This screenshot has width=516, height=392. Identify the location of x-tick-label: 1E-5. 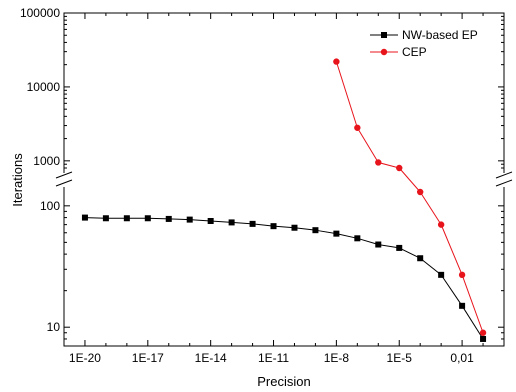
(400, 358).